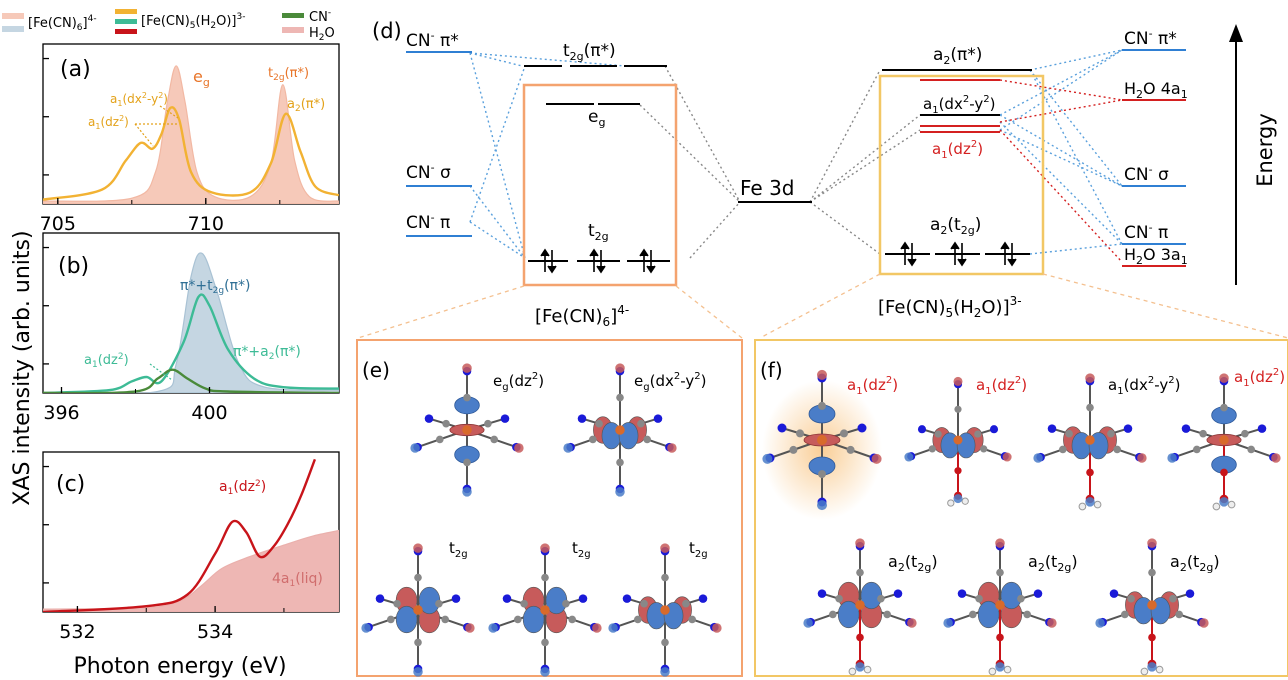 This screenshot has width=1288, height=680. I want to click on panel-f-label-1: a1(dz2), so click(872, 386).